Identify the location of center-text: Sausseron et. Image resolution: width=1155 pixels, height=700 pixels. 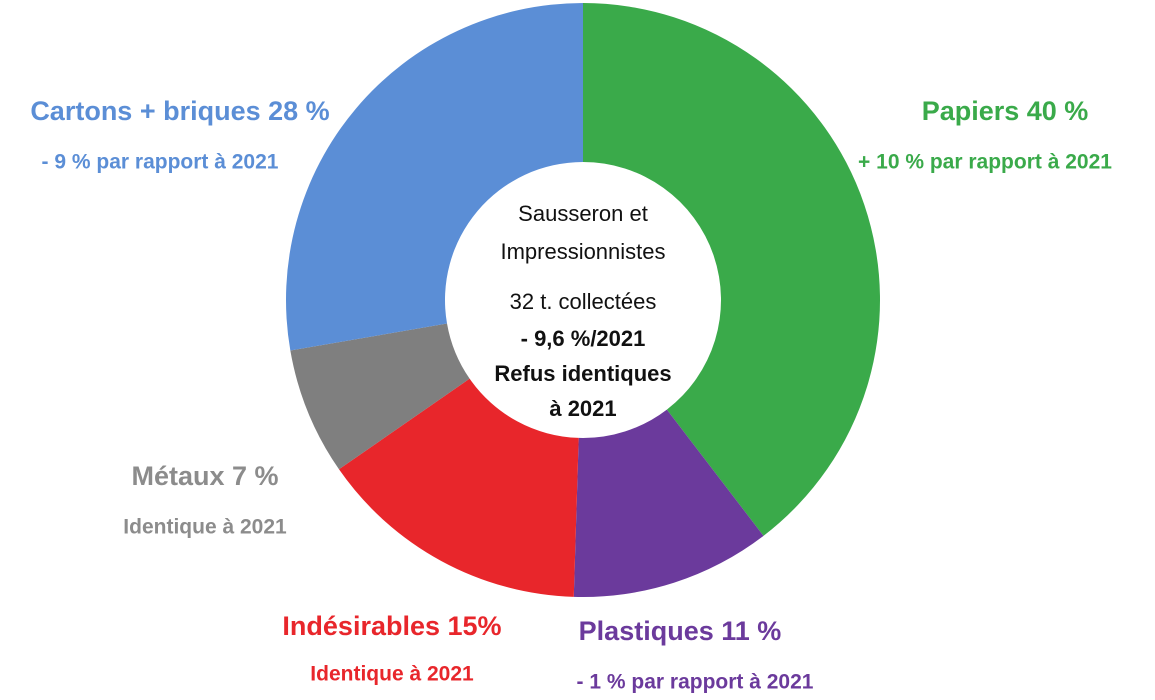
(583, 213).